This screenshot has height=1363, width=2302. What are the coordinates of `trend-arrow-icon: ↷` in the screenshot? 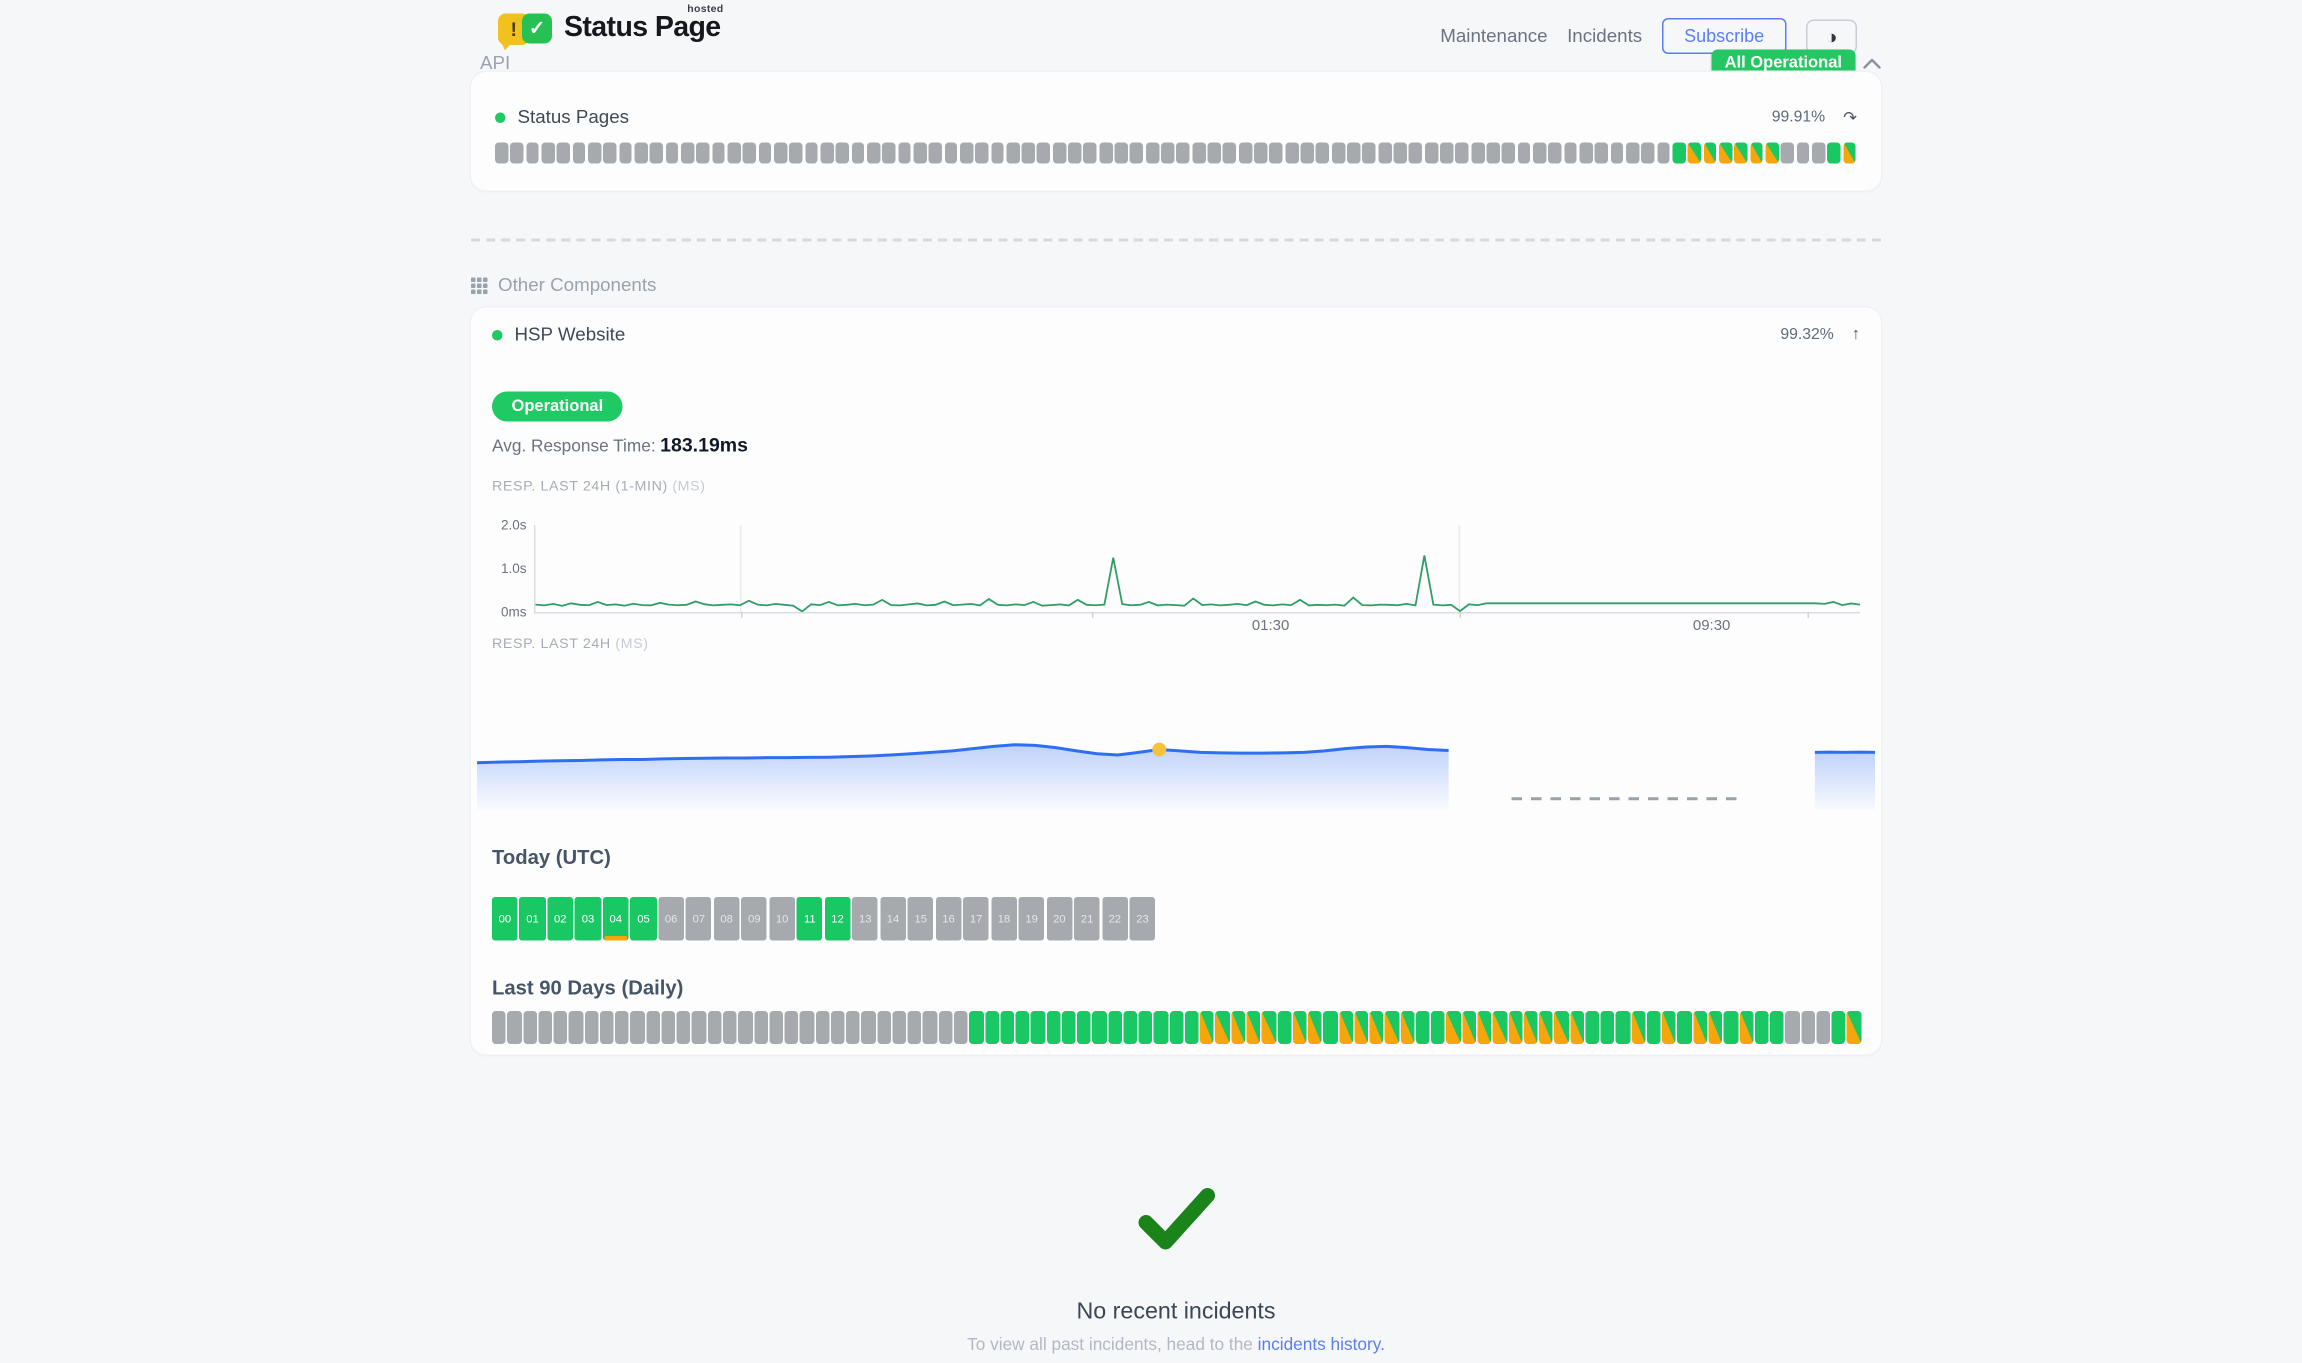 It's located at (1850, 117).